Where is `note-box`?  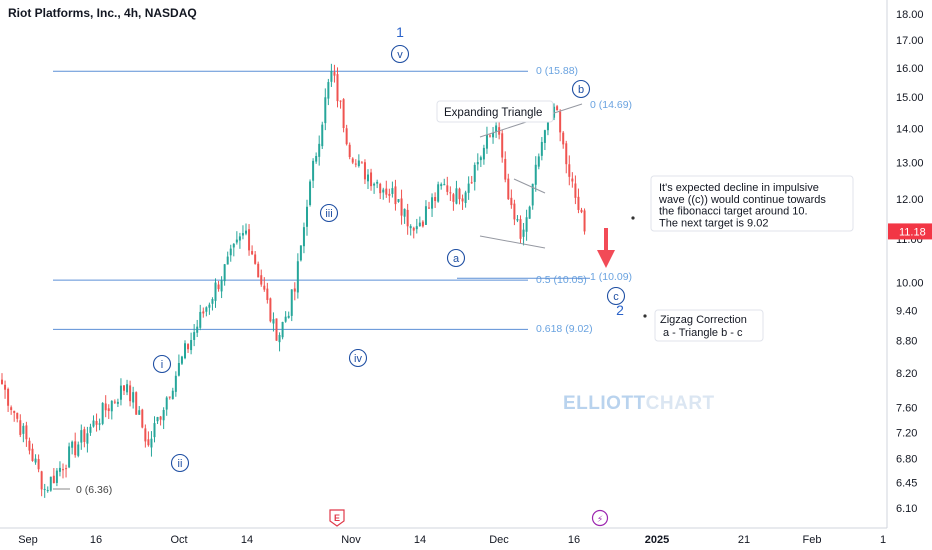
note-box is located at coordinates (752, 203).